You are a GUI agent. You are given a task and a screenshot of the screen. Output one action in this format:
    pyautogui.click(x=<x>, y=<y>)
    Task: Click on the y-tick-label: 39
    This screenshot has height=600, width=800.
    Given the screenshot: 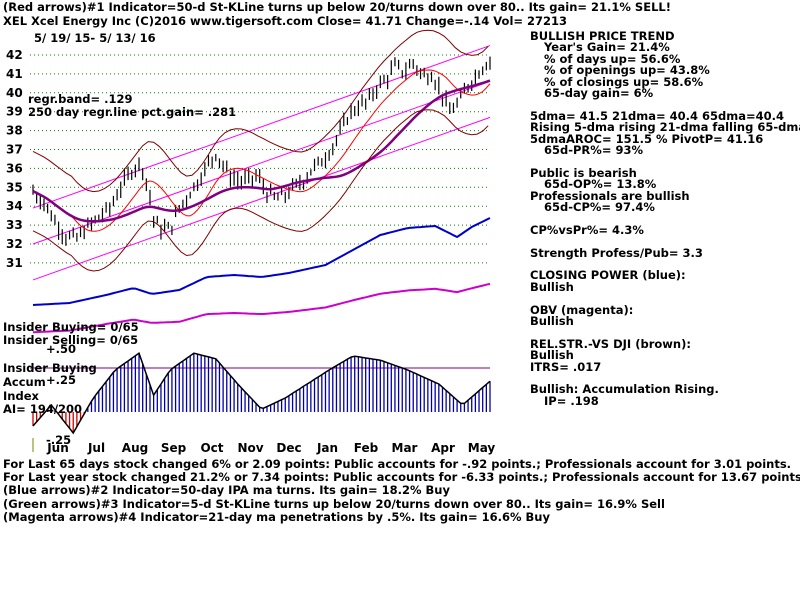 What is the action you would take?
    pyautogui.click(x=14, y=112)
    